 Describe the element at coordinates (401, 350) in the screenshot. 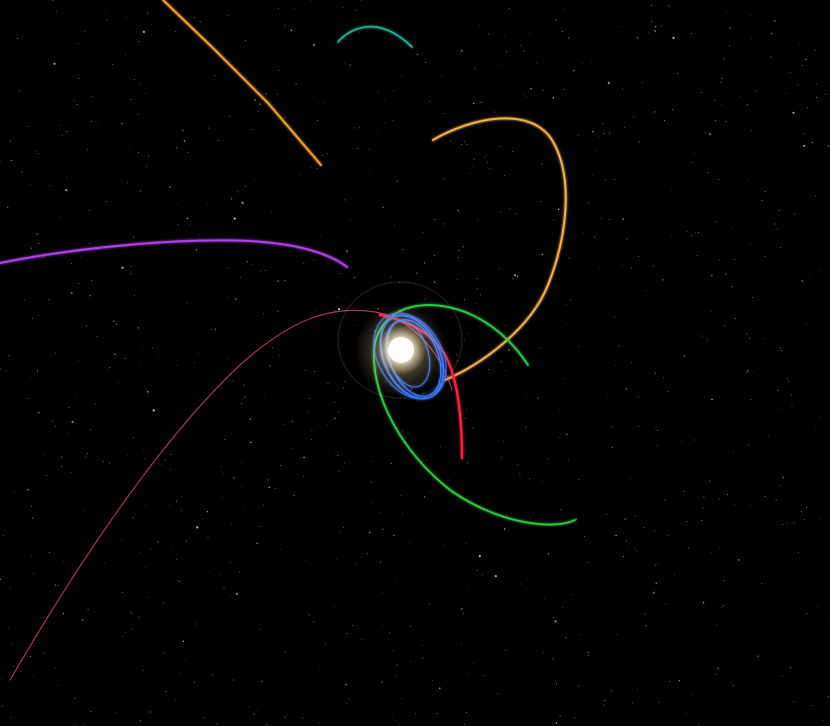

I see `sun` at that location.